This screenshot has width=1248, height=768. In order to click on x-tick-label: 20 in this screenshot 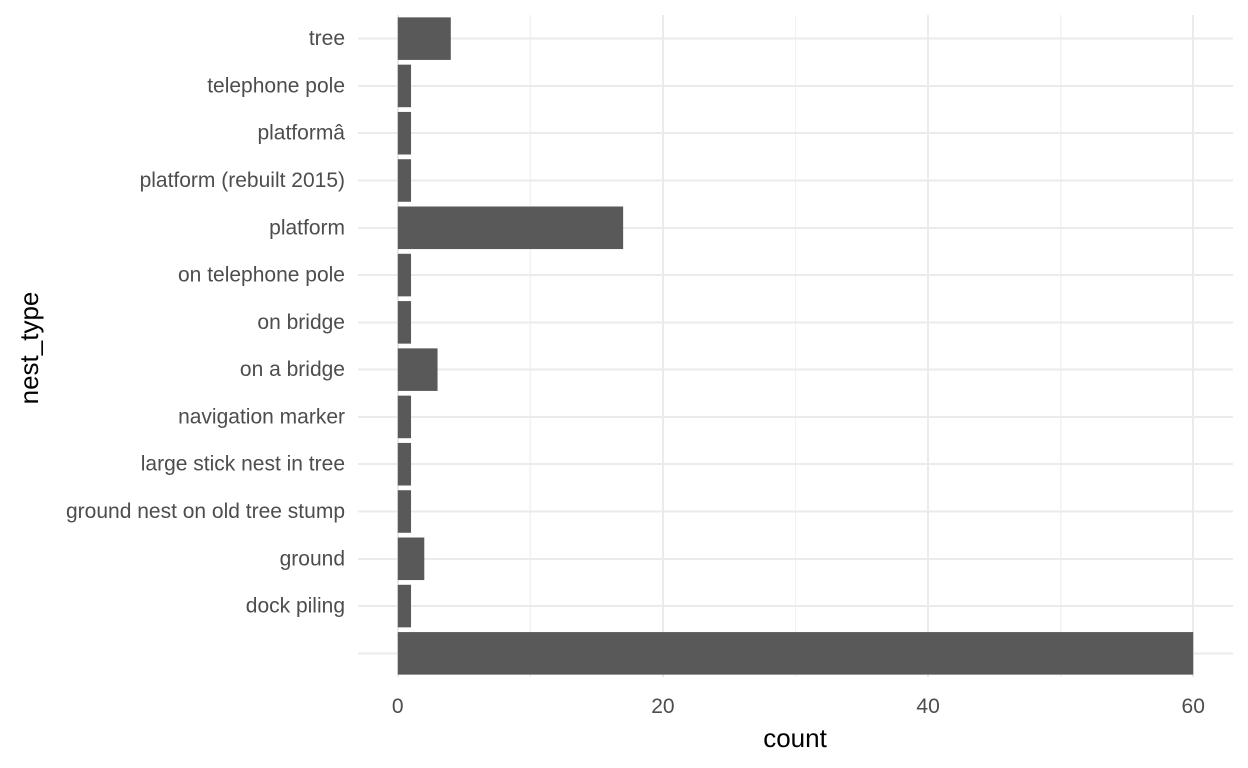, I will do `click(662, 706)`.